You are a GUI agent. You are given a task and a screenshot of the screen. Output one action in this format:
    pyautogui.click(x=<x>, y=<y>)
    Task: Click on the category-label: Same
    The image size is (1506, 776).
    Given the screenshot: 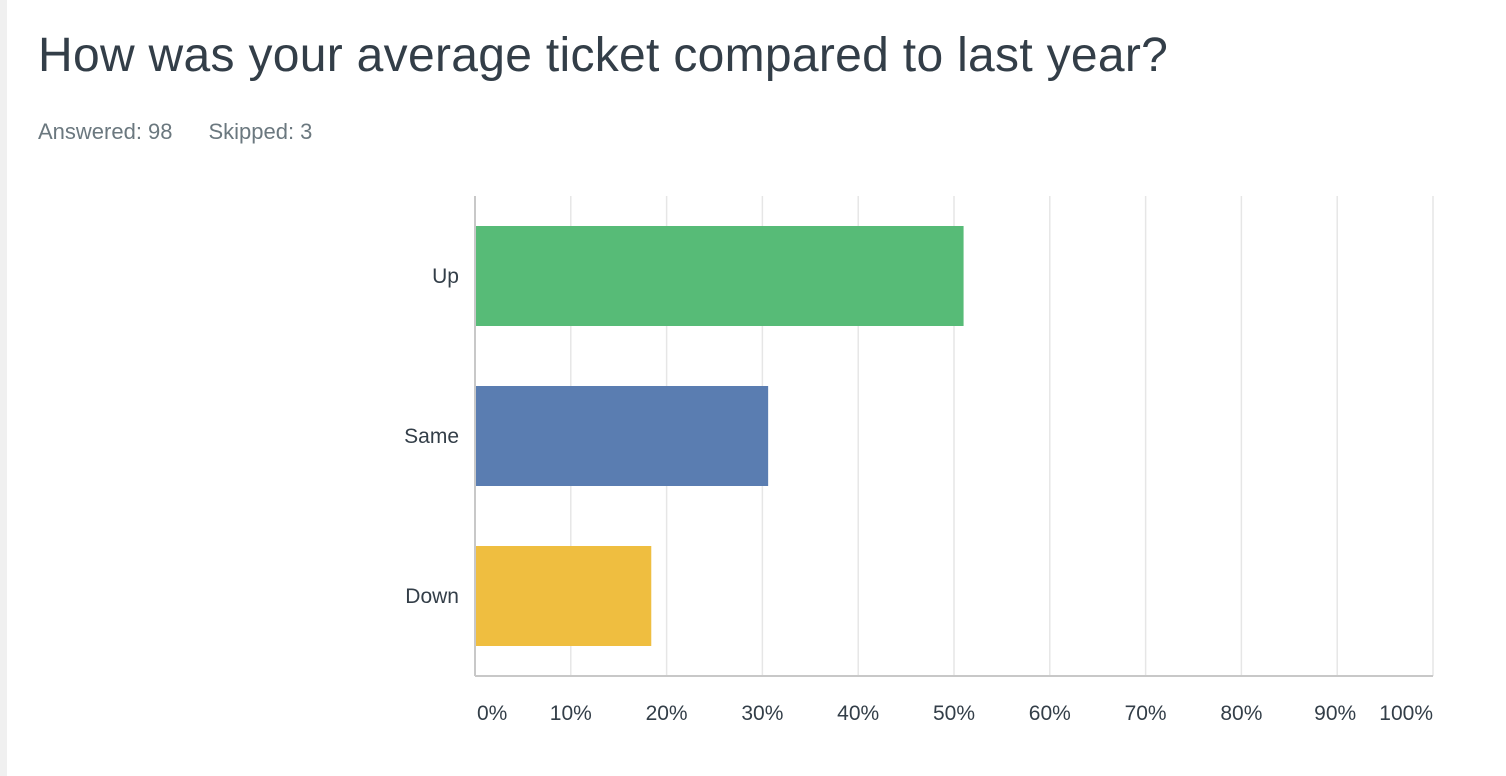 What is the action you would take?
    pyautogui.click(x=431, y=436)
    